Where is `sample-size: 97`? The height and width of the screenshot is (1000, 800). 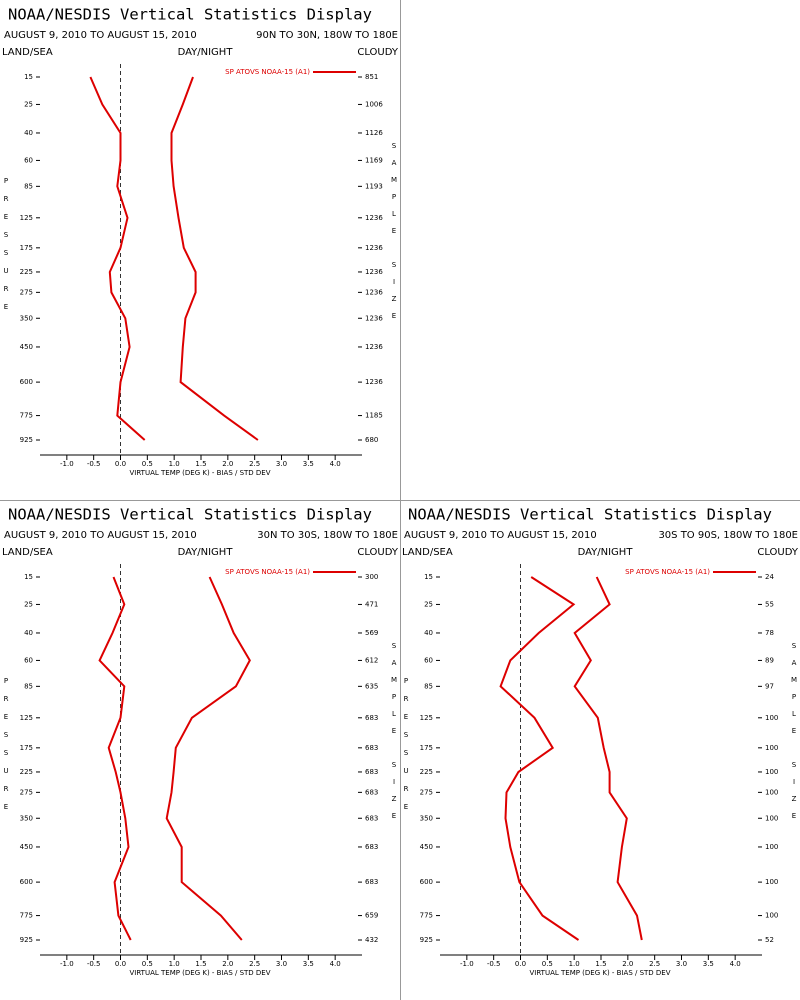 sample-size: 97 is located at coordinates (769, 686).